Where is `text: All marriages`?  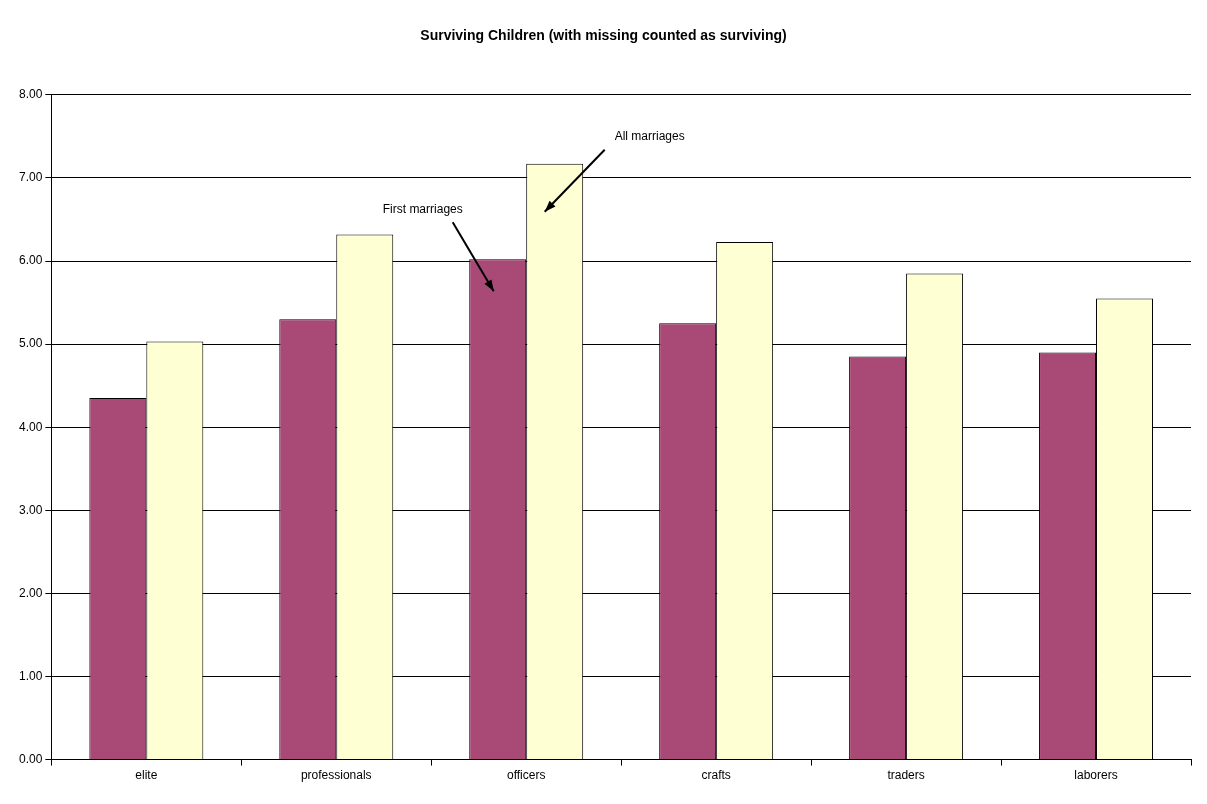
text: All marriages is located at coordinates (649, 136).